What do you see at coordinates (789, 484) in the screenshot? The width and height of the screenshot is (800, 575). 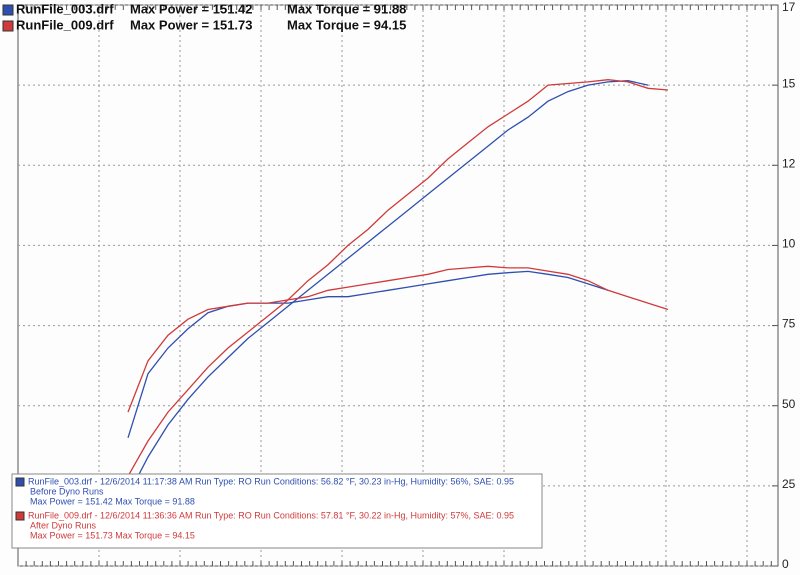 I see `y-tick-label: 25` at bounding box center [789, 484].